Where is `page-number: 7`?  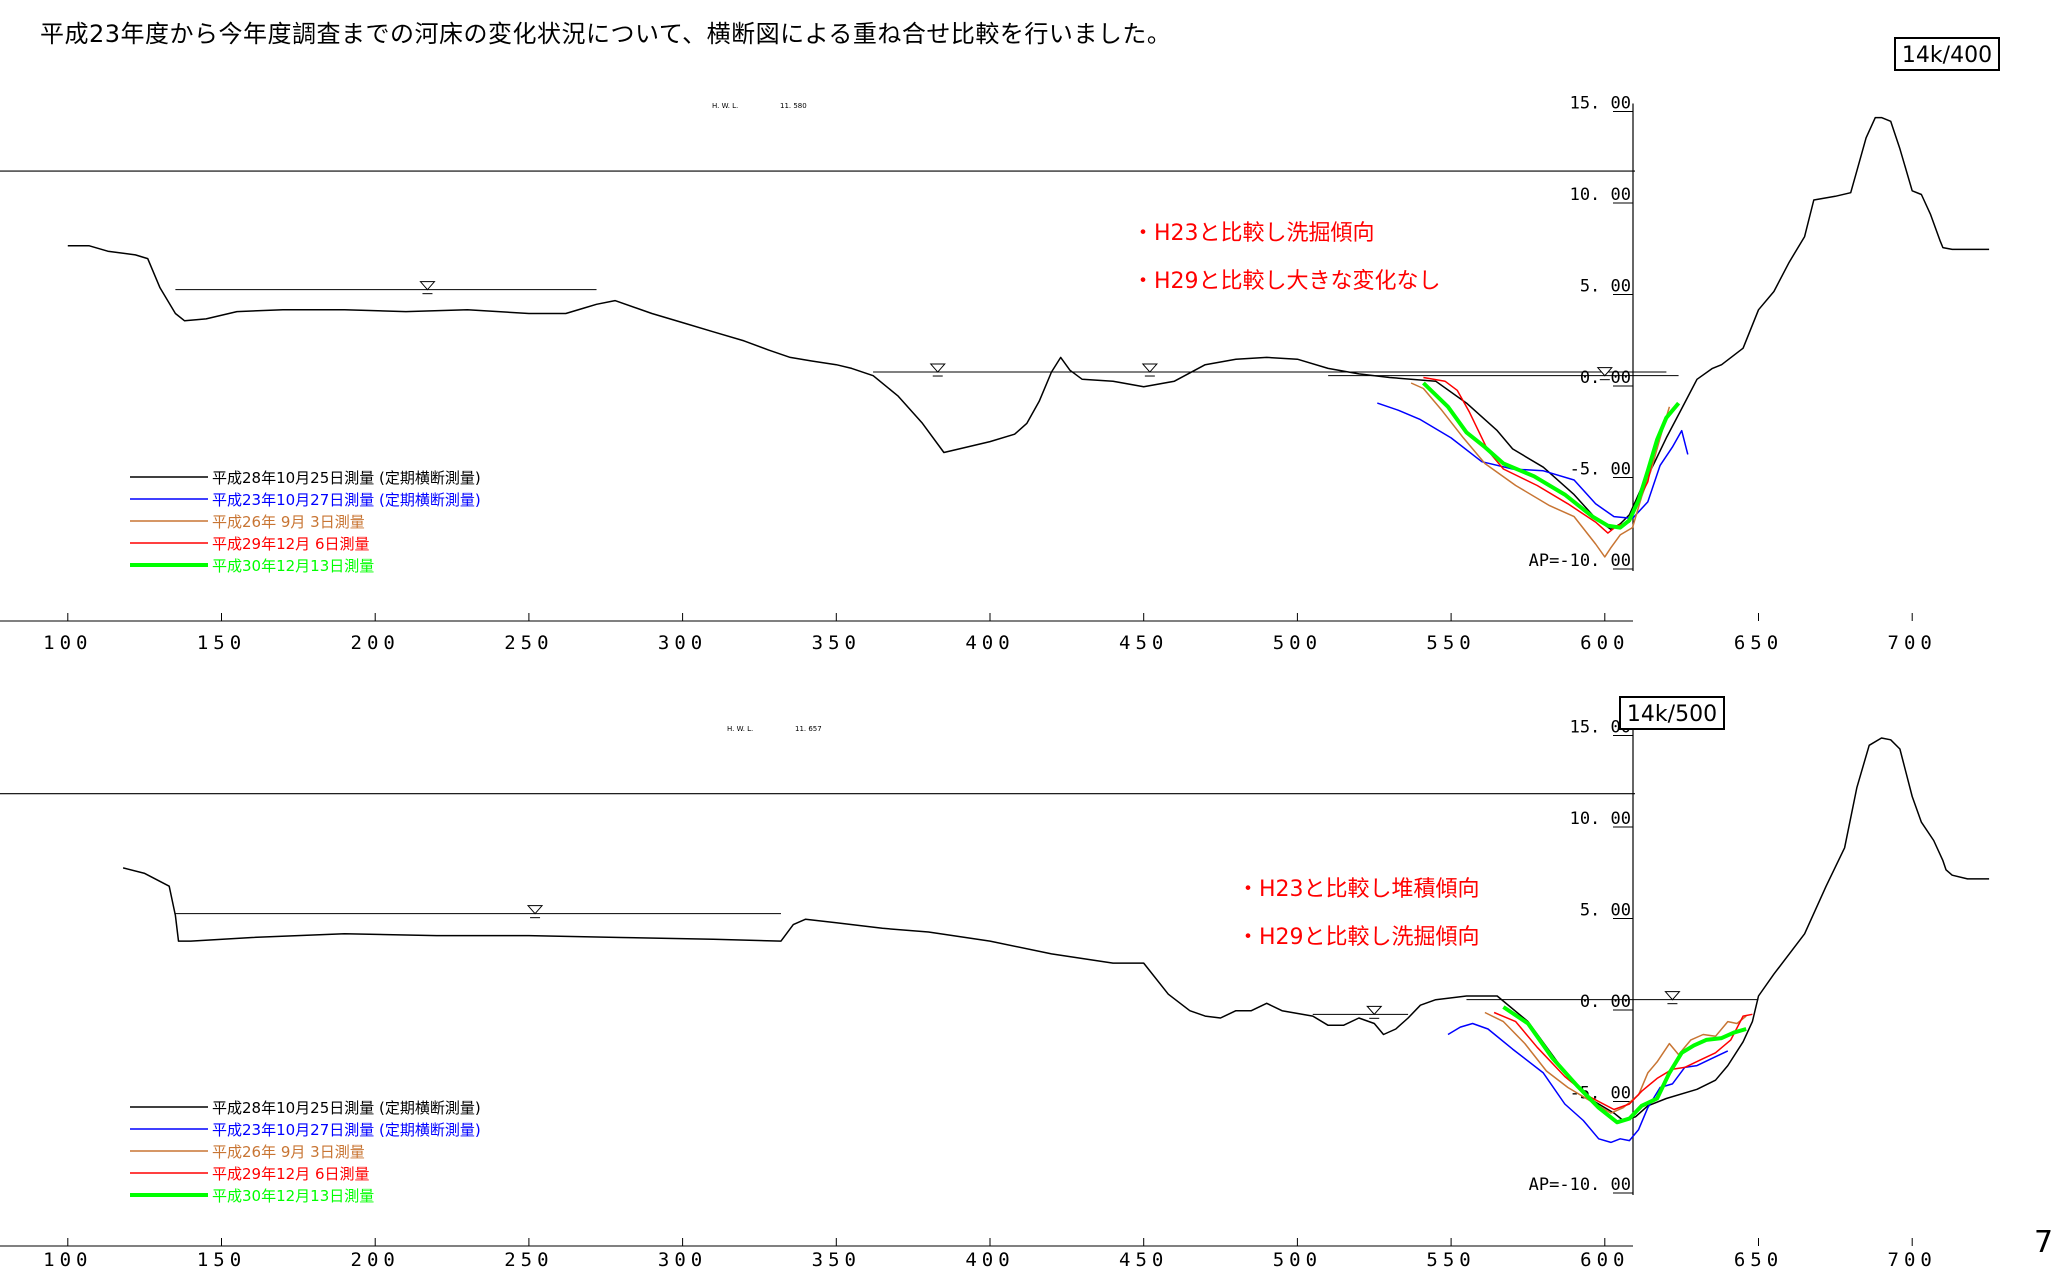
page-number: 7 is located at coordinates (2044, 1242).